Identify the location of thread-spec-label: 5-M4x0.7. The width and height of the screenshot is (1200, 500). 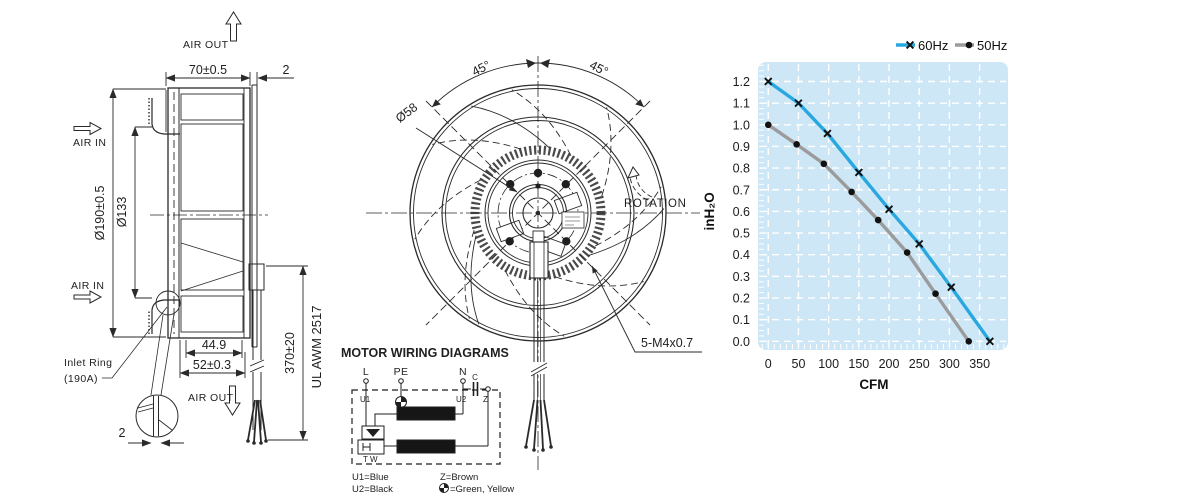
(667, 343).